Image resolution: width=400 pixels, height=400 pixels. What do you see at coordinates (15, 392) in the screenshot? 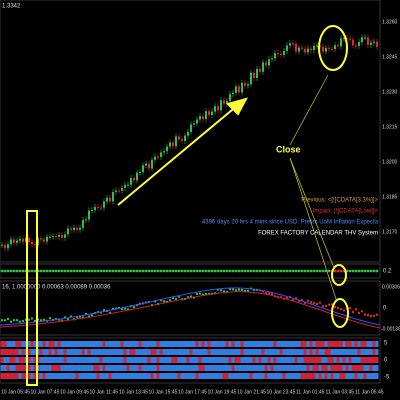
I see `time-label: 10 Jan 05:45` at bounding box center [15, 392].